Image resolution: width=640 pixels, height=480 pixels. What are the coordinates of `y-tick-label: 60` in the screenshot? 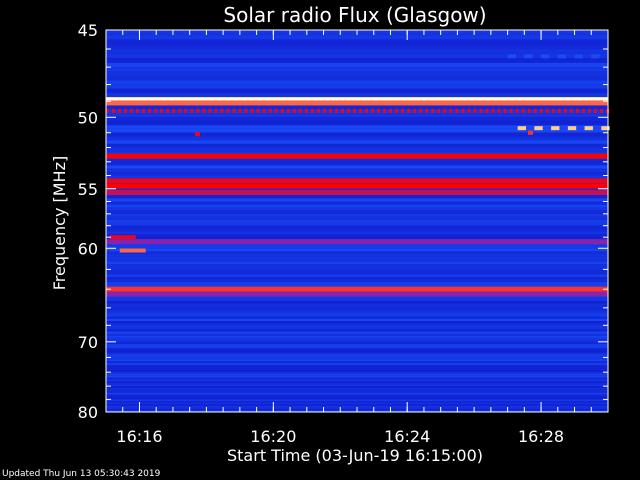 It's located at (88, 248).